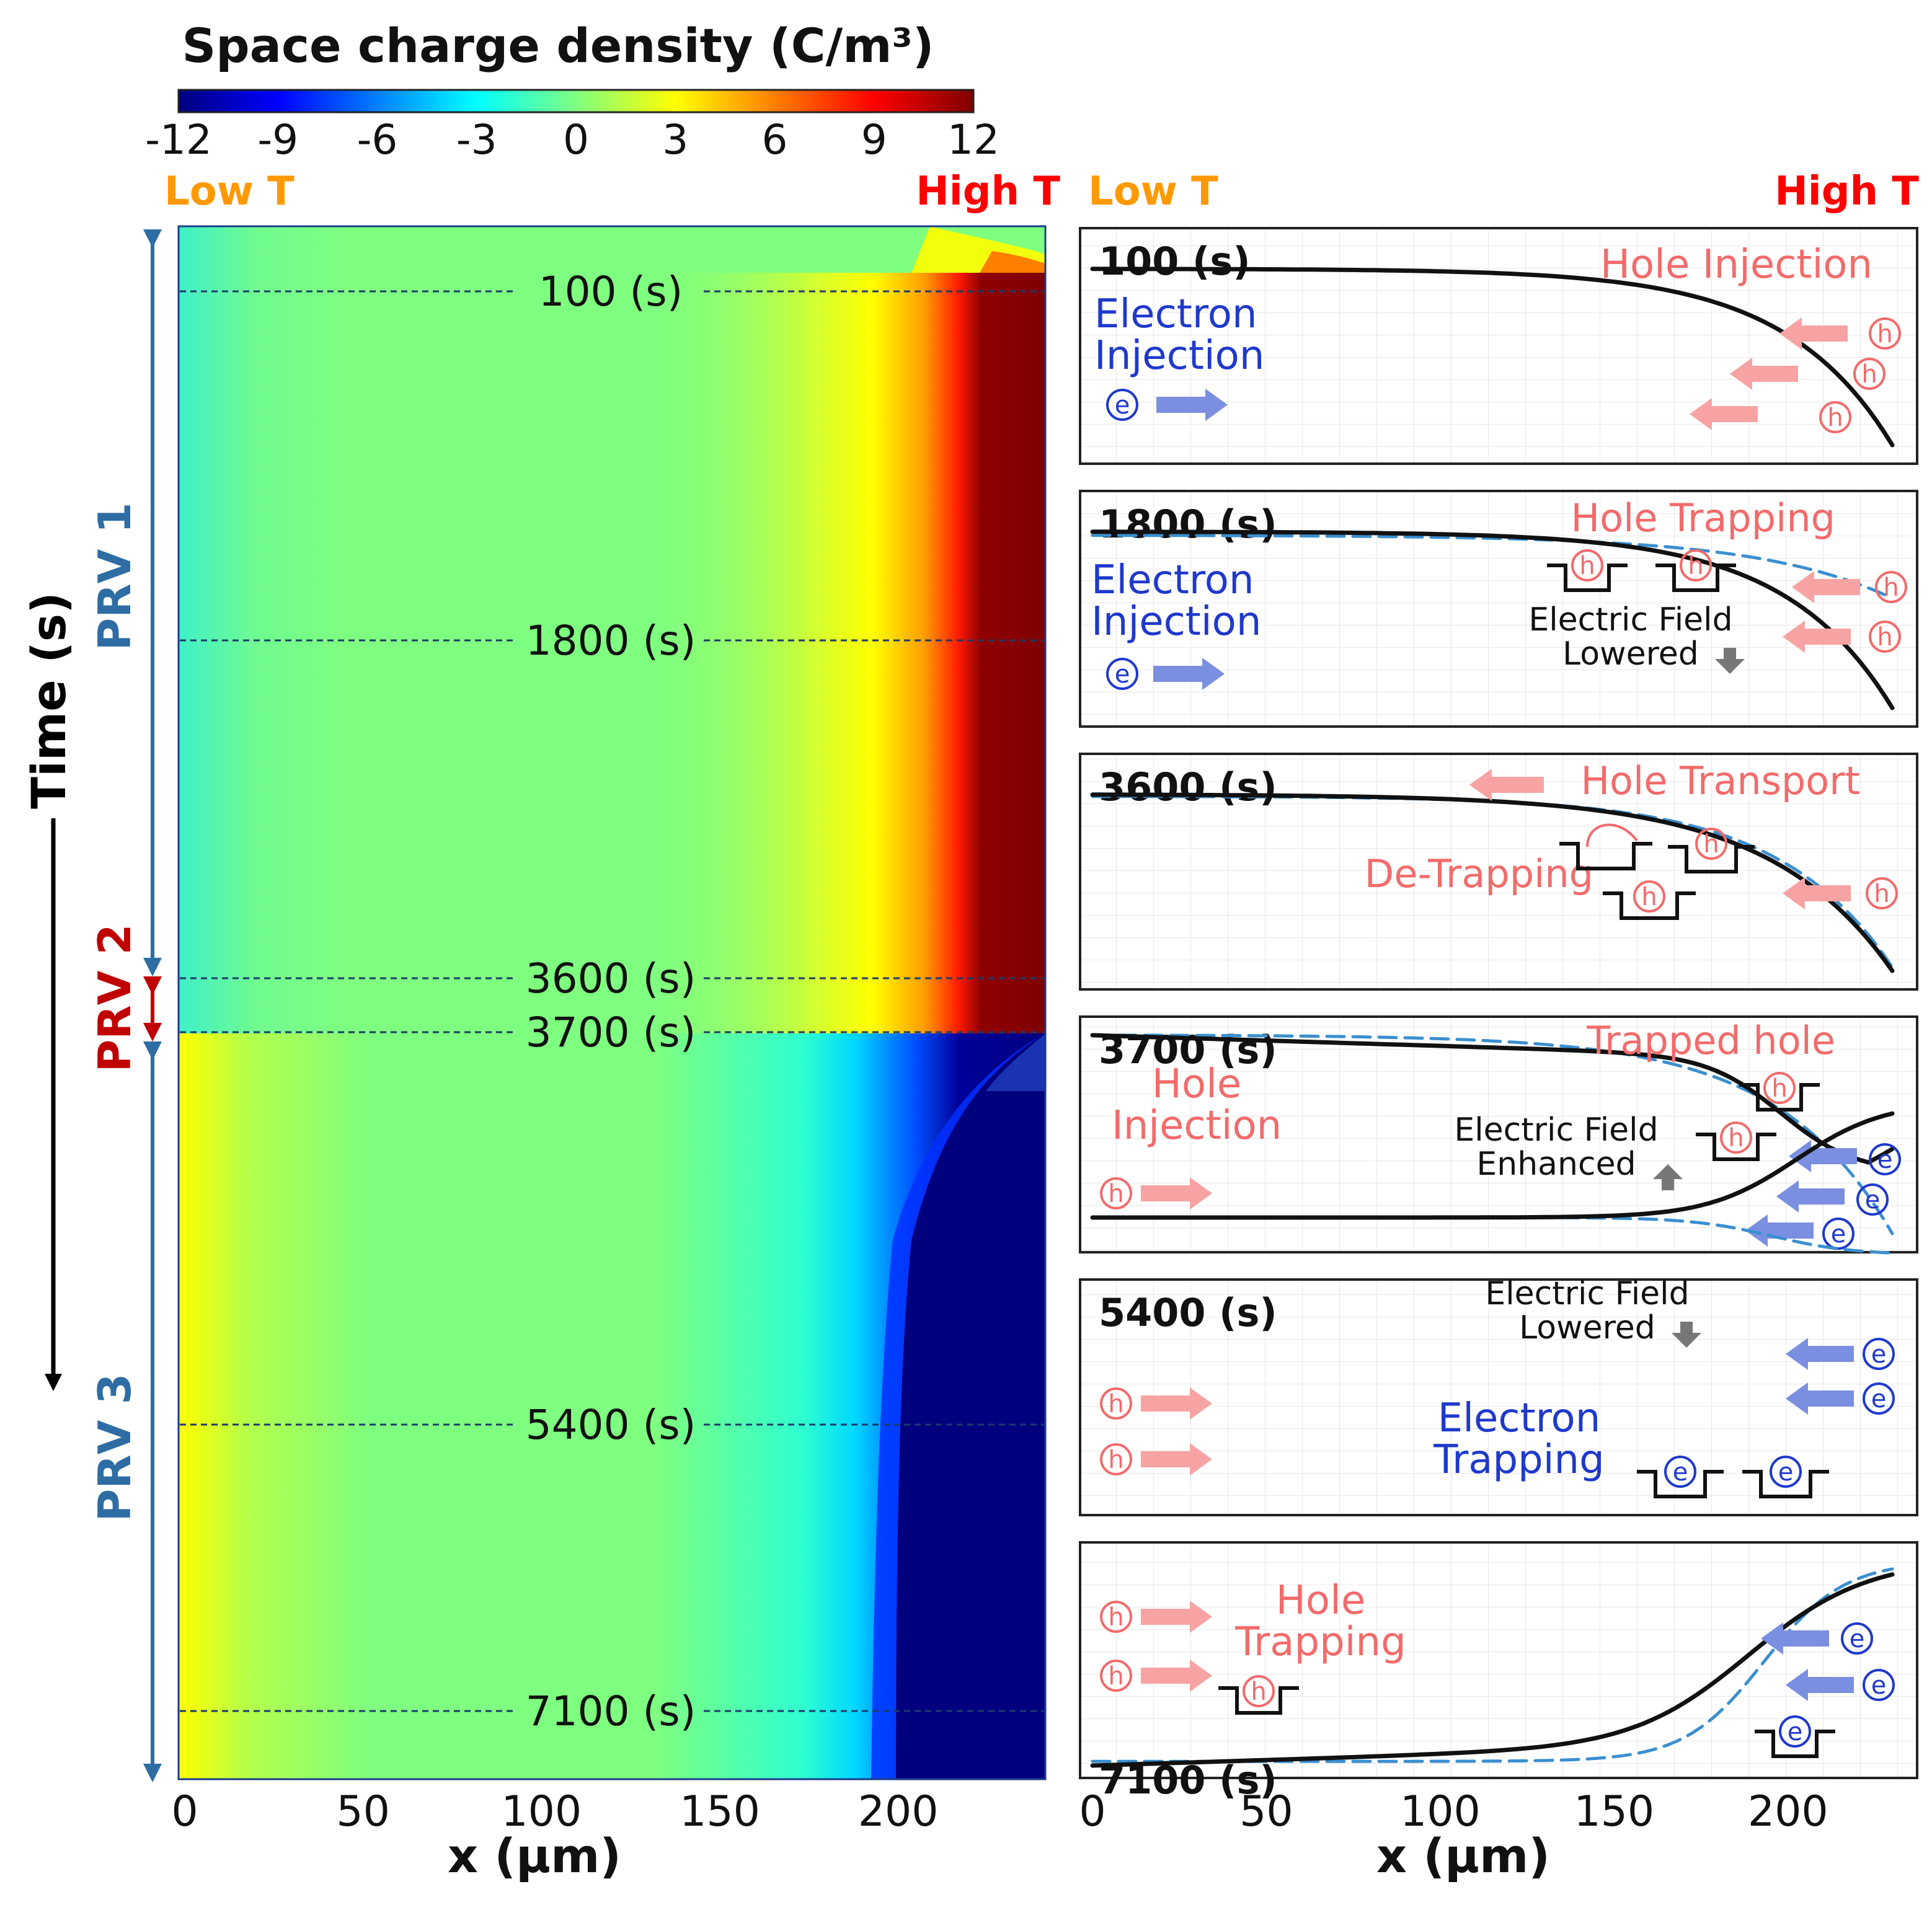 This screenshot has width=1932, height=1910. Describe the element at coordinates (1506, 785) in the screenshot. I see `hole-transport-arrow` at that location.